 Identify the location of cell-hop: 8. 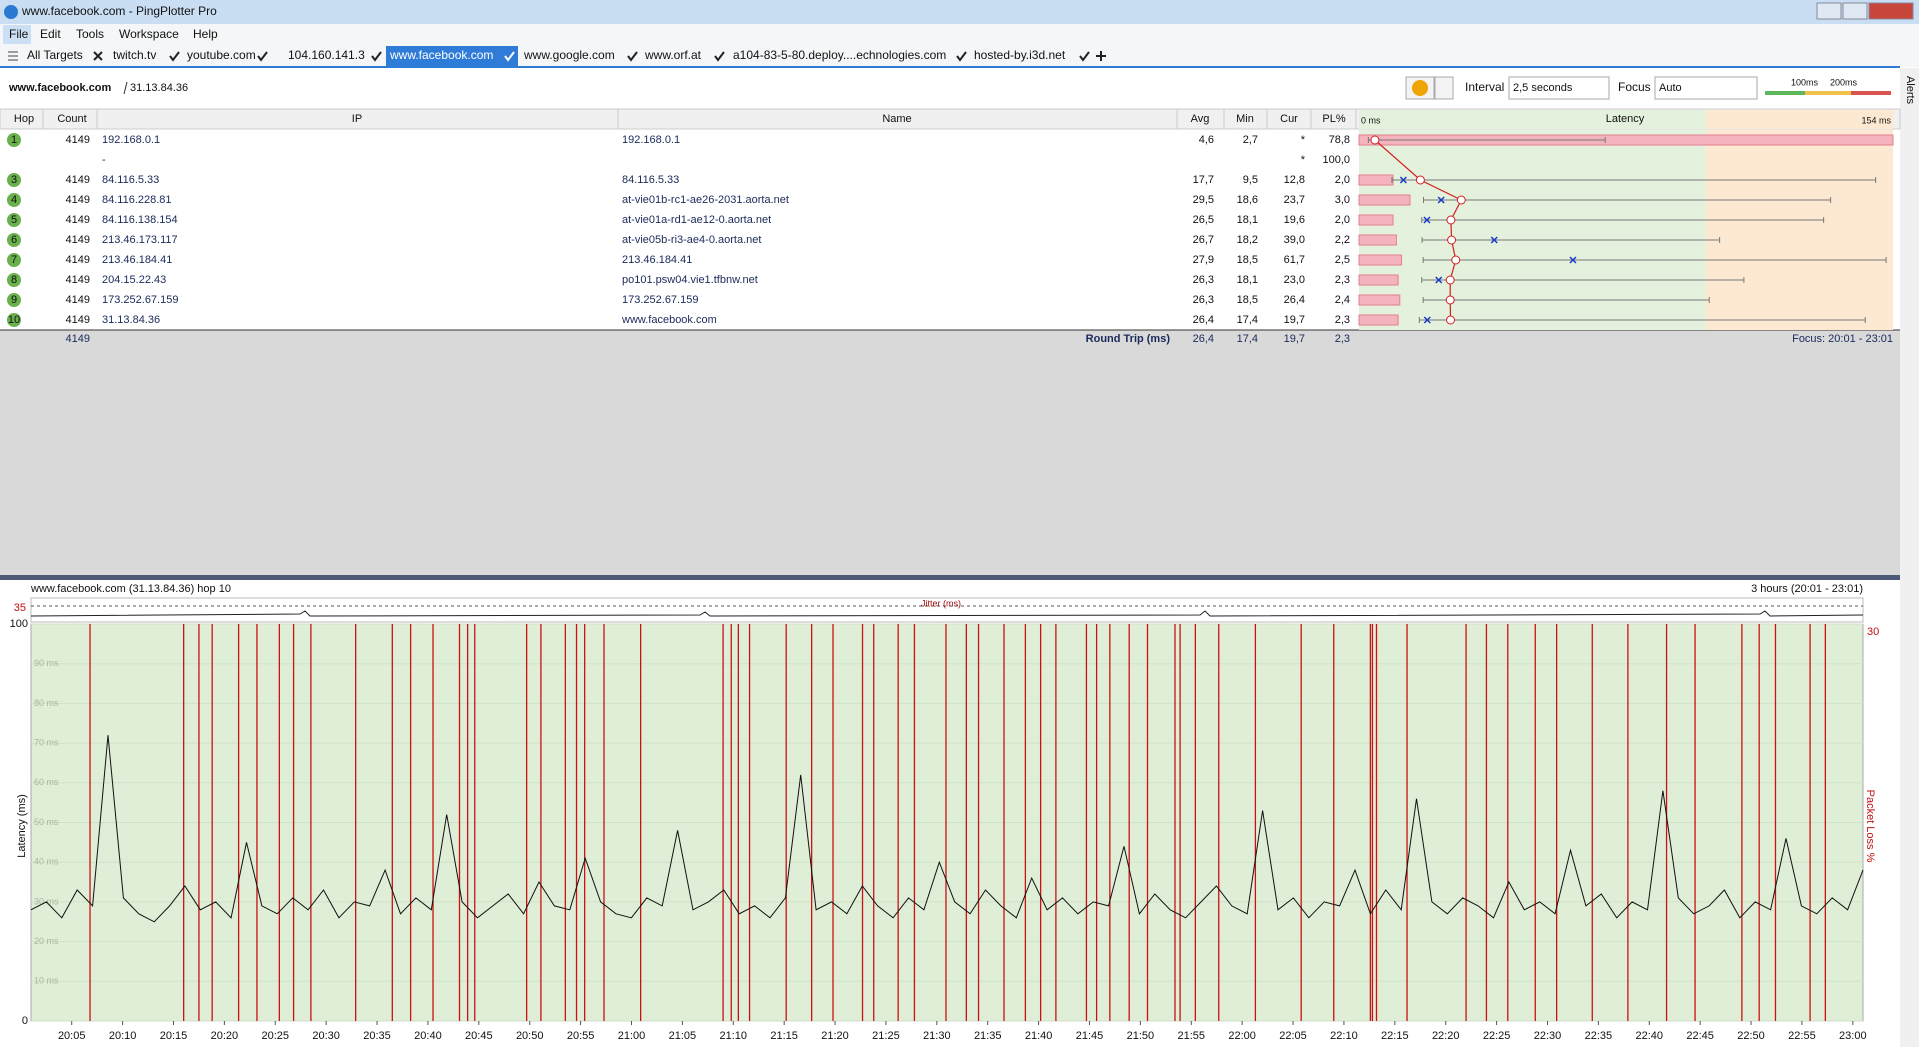
(14, 280).